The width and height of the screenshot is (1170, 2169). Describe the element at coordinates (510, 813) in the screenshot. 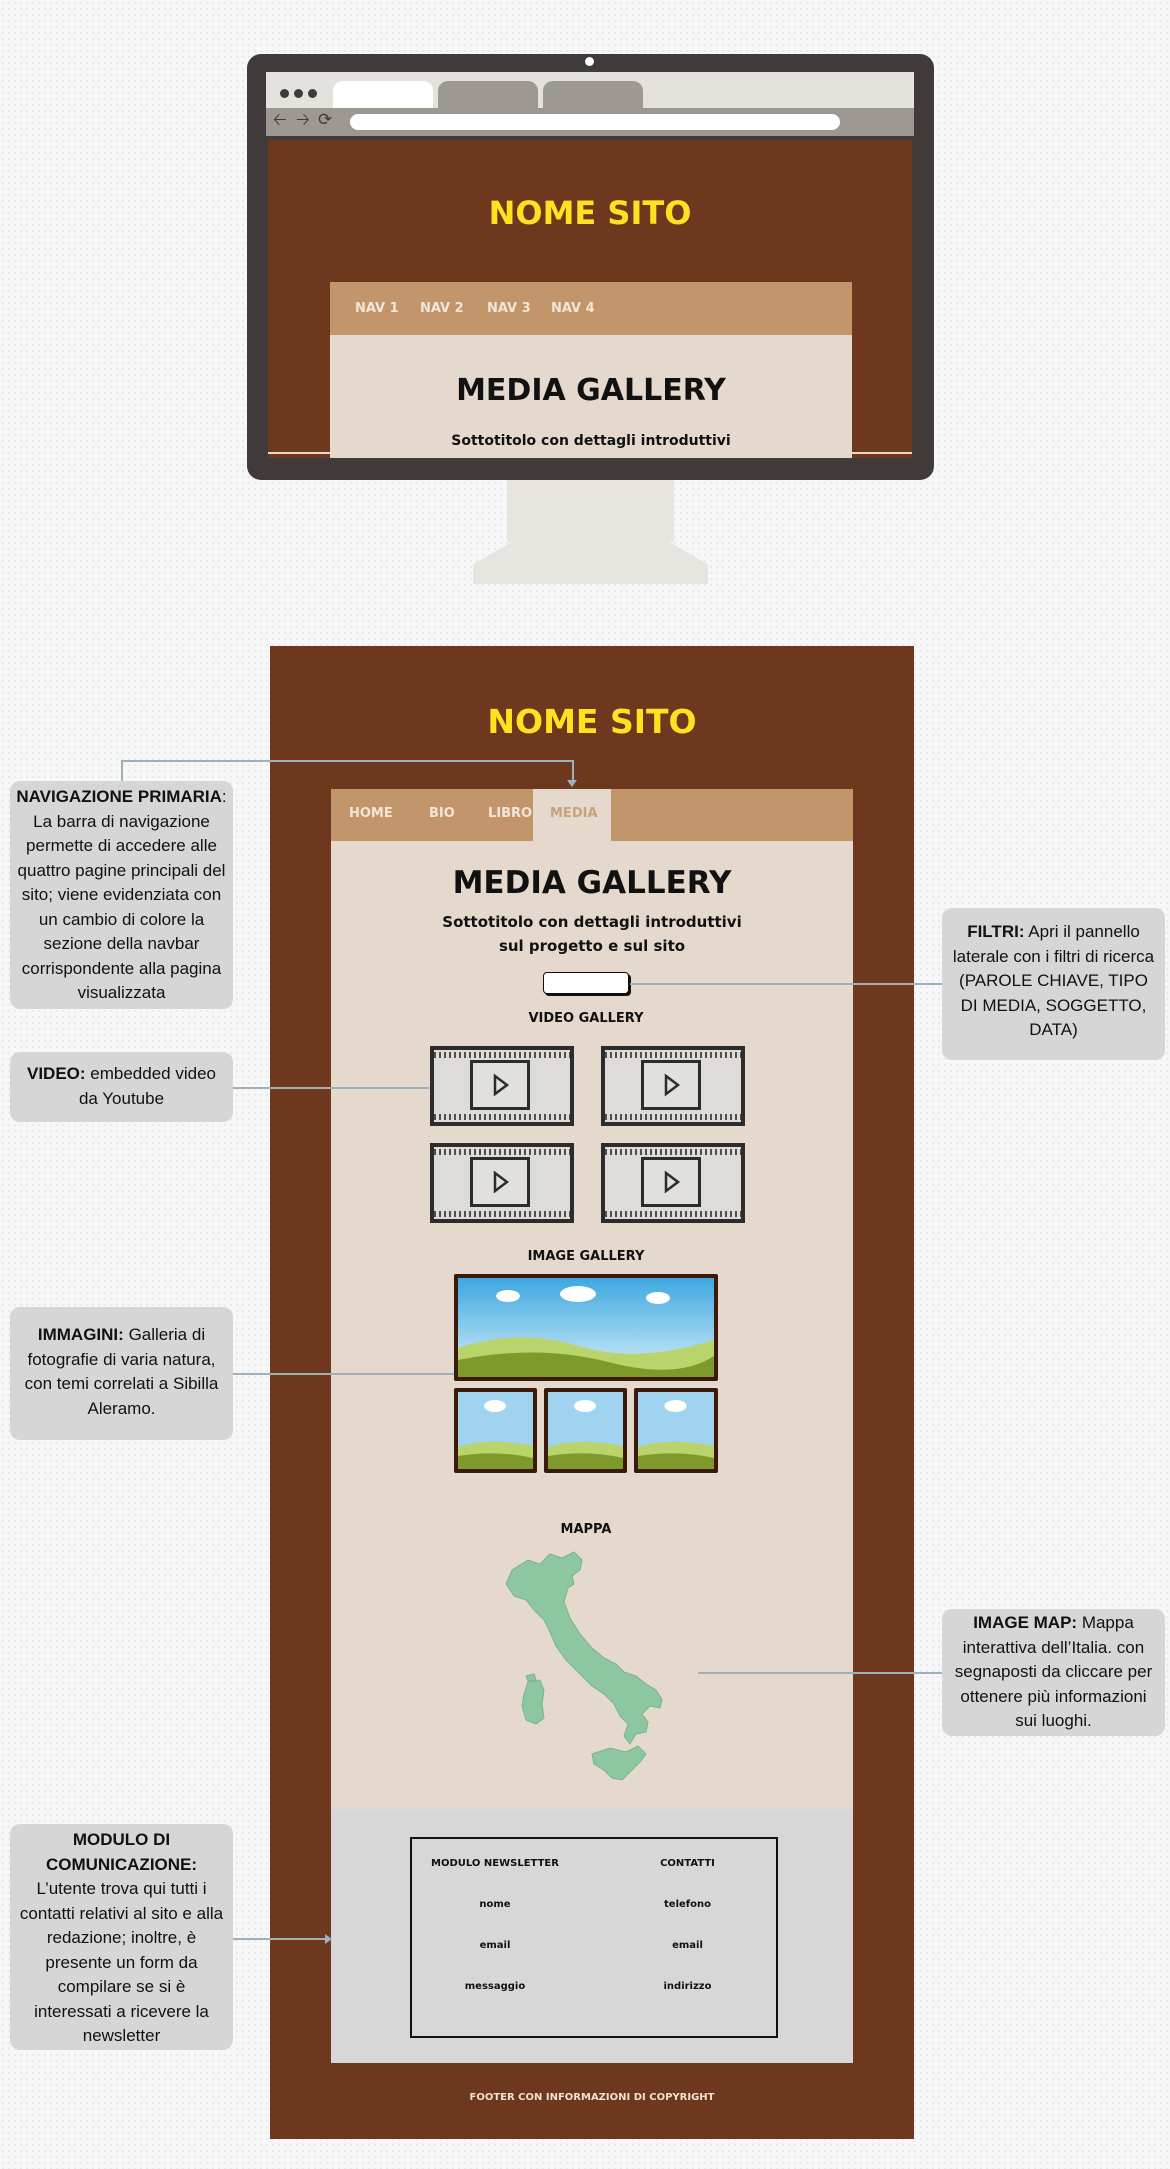

I see `nav-item-libro: LIBRO` at that location.